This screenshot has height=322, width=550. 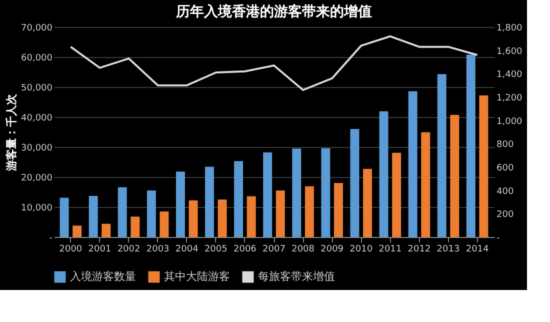 What do you see at coordinates (11, 132) in the screenshot?
I see `y-axis-title: 游客量：千人次` at bounding box center [11, 132].